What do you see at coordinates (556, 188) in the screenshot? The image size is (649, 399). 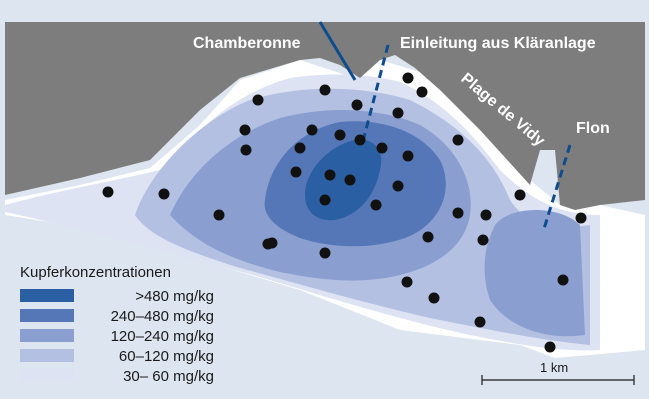 I see `flon-river` at bounding box center [556, 188].